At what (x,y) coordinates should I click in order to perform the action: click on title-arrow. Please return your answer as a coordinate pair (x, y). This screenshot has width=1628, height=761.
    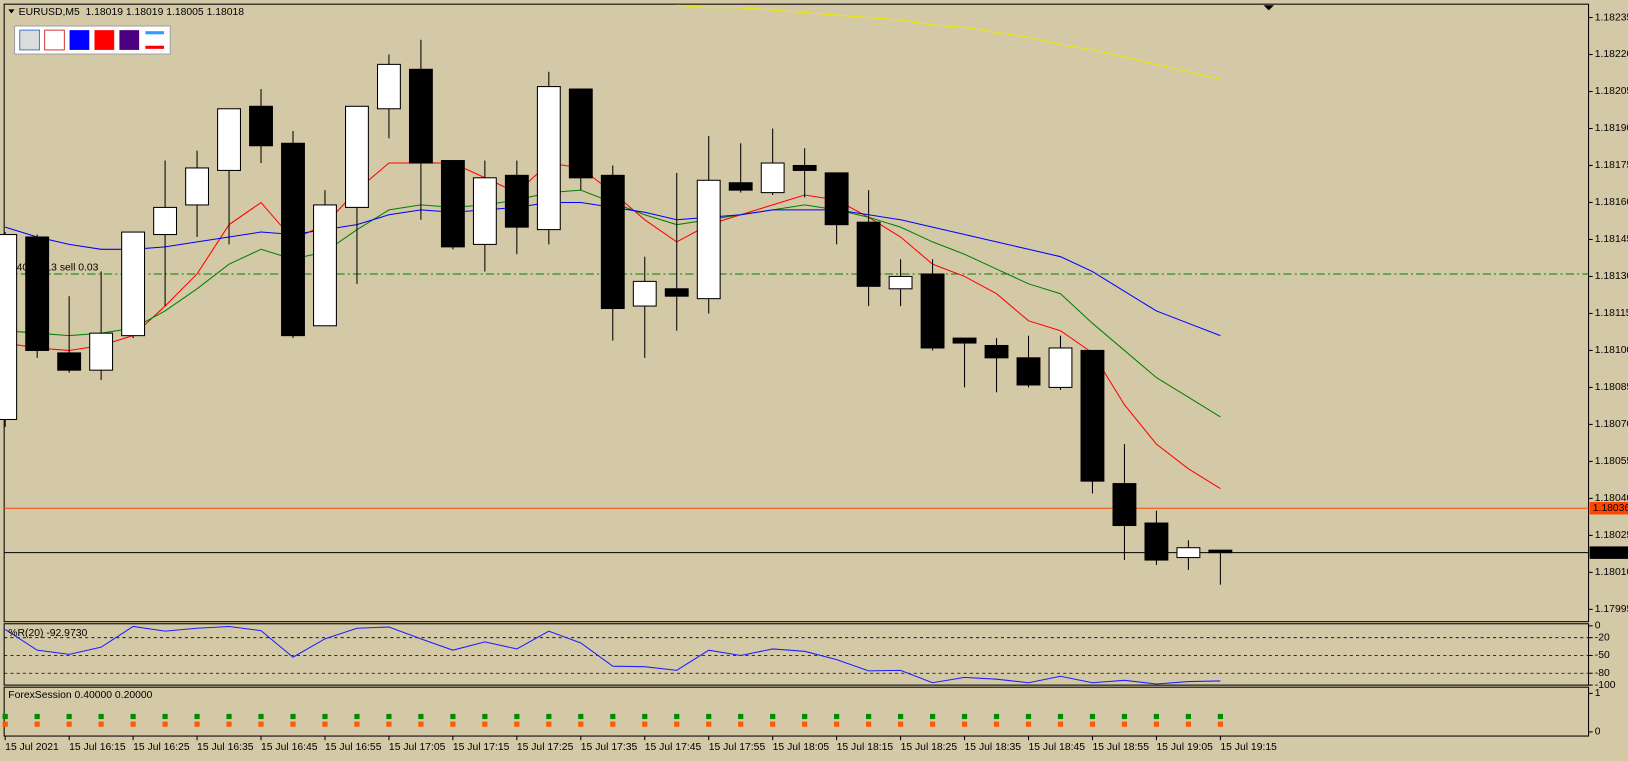
    Looking at the image, I should click on (11, 11).